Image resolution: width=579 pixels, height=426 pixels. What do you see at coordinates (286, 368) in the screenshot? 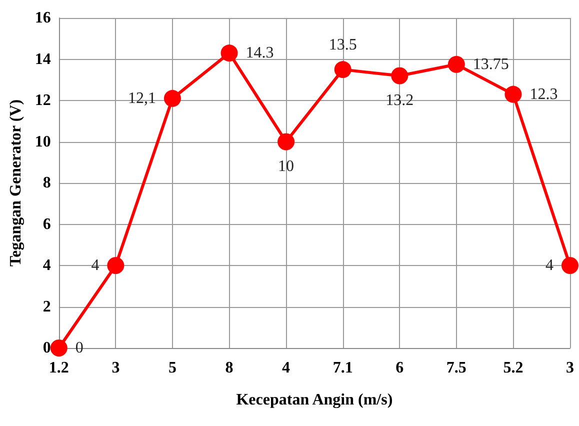
I see `x-tick-label: 4` at bounding box center [286, 368].